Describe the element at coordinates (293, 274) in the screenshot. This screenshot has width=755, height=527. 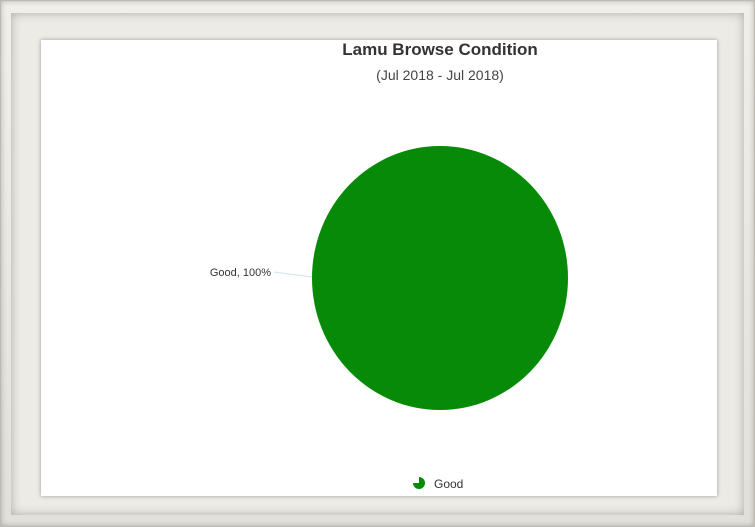
I see `slice-label-connector` at that location.